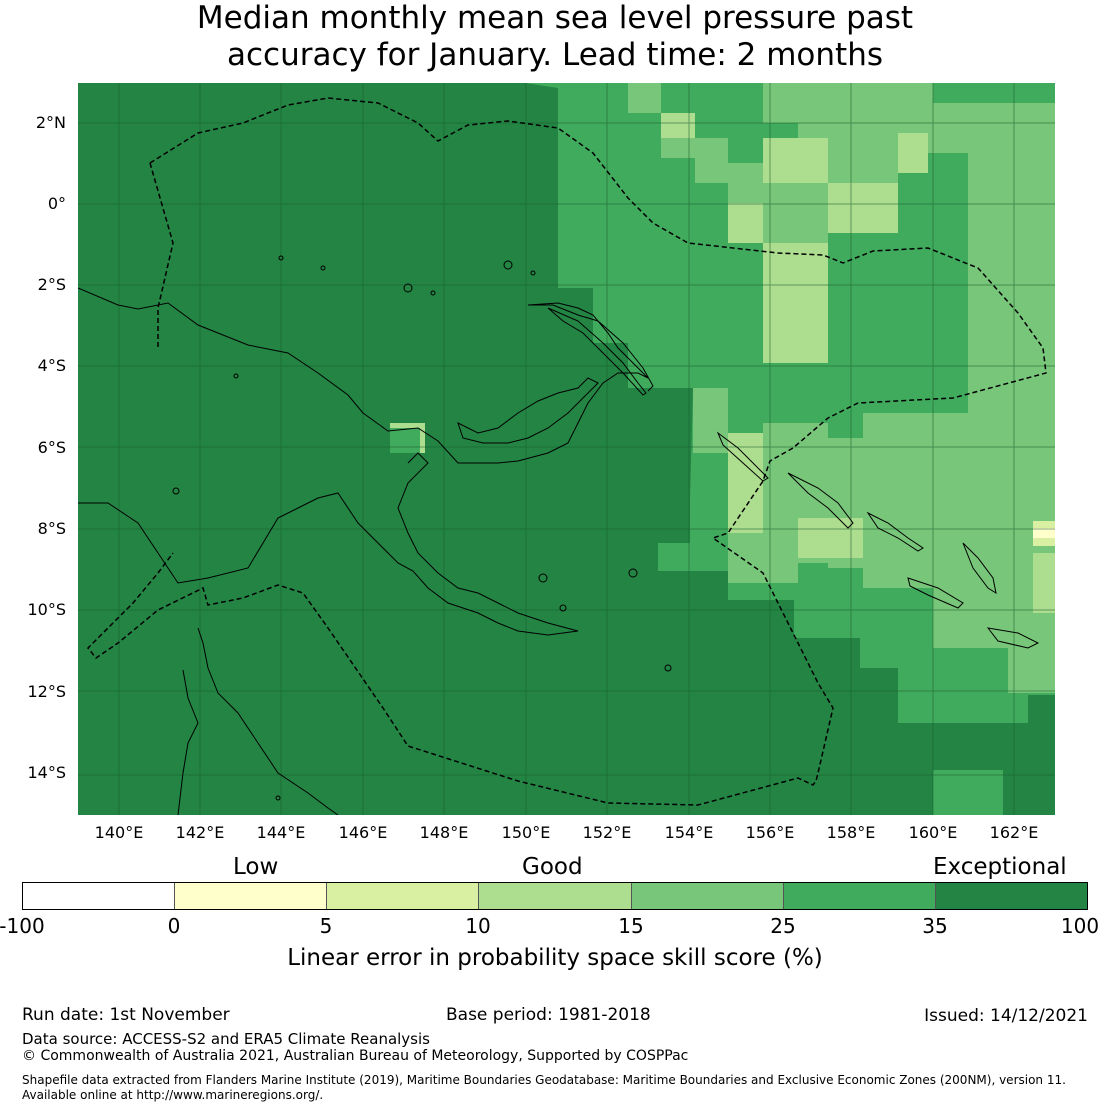 The image size is (1110, 1110). Describe the element at coordinates (552, 867) in the screenshot. I see `legend-category-good: Good` at that location.